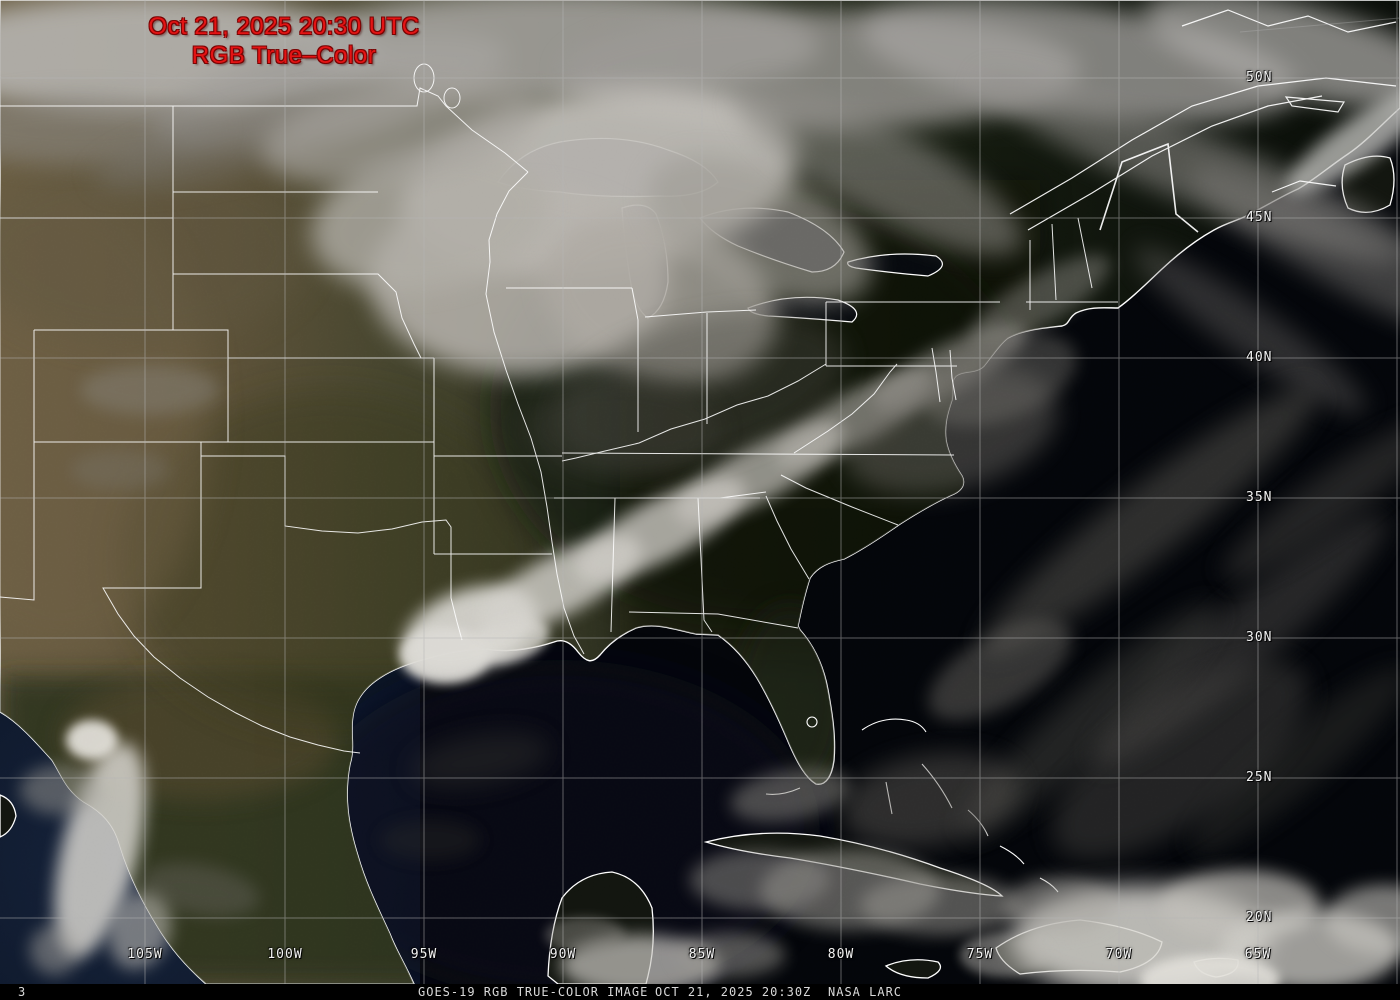 The width and height of the screenshot is (1400, 1000). I want to click on caption-timestamp: OCT 21, 2025 20:30Z, so click(733, 992).